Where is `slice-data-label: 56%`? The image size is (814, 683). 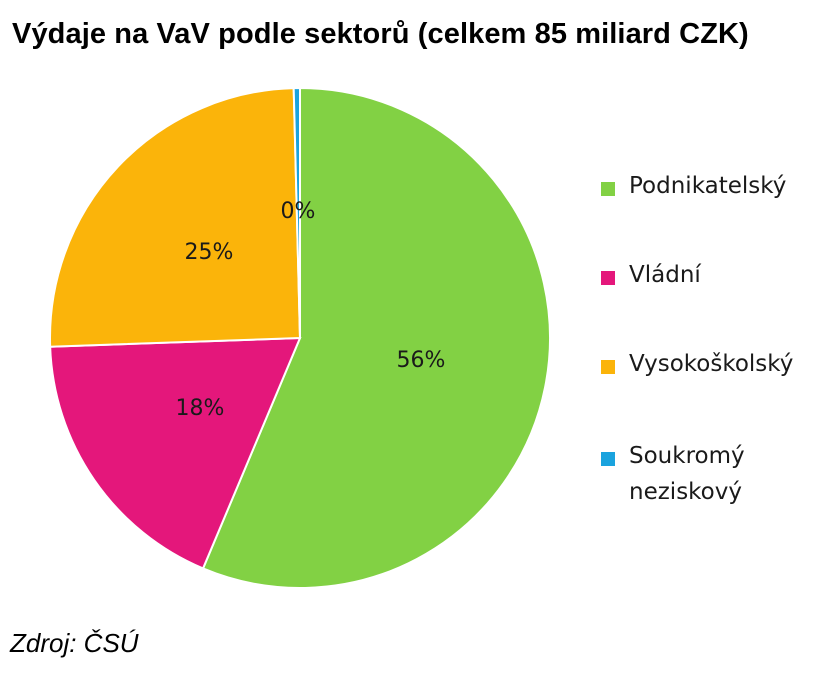
slice-data-label: 56% is located at coordinates (421, 360).